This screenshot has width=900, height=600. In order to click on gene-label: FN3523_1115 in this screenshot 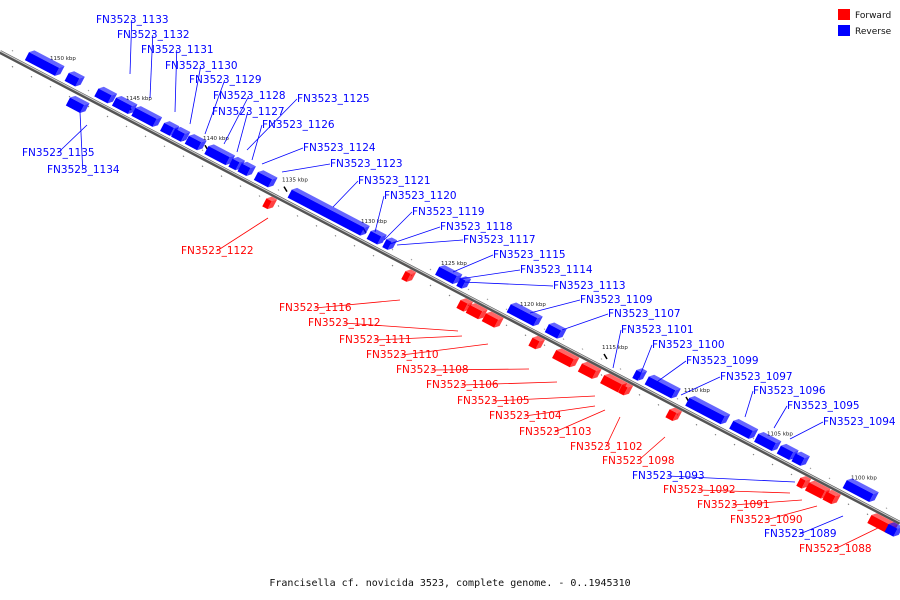, I will do `click(529, 255)`.